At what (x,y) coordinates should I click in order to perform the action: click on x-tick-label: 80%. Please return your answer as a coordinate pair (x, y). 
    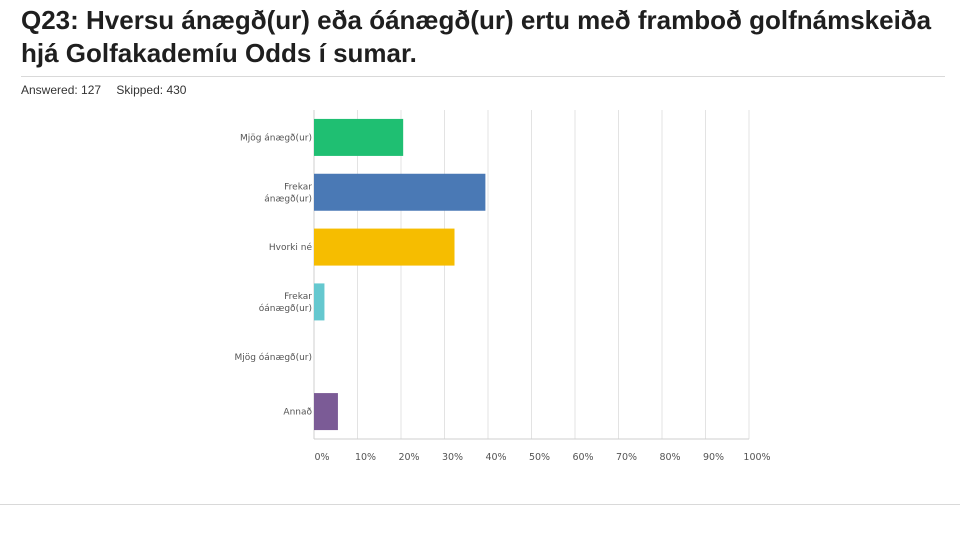
    Looking at the image, I should click on (669, 457).